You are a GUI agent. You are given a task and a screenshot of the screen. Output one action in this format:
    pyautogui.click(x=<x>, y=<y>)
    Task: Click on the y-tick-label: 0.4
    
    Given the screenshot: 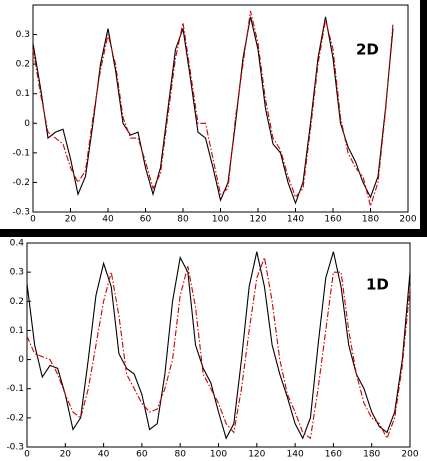 What is the action you would take?
    pyautogui.click(x=17, y=244)
    